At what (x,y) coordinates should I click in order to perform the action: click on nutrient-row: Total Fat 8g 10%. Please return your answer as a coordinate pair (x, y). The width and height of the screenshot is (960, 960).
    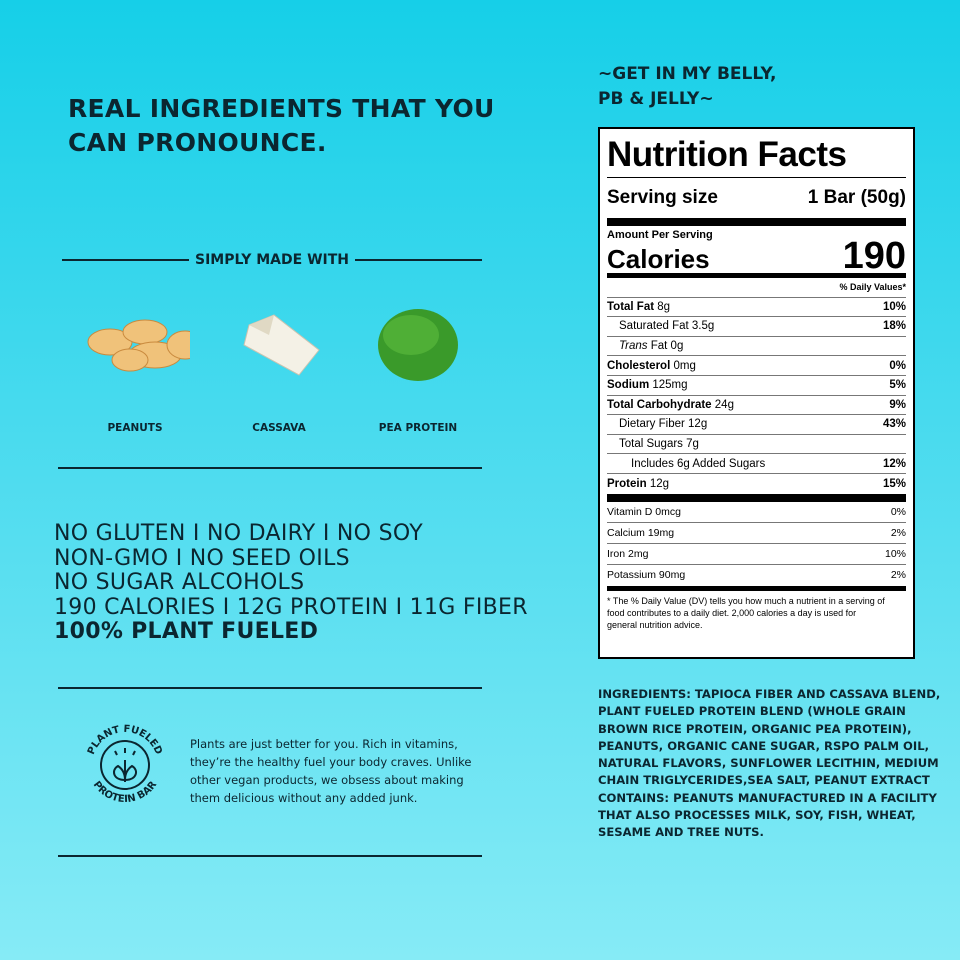
    Looking at the image, I should click on (756, 308).